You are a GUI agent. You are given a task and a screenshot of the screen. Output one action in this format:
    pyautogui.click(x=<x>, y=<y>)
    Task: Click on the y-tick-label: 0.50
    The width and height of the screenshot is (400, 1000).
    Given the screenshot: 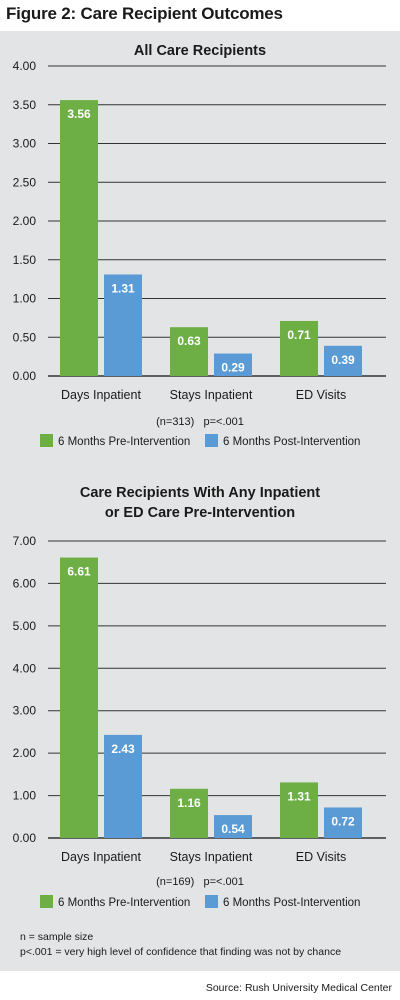 What is the action you would take?
    pyautogui.click(x=25, y=337)
    